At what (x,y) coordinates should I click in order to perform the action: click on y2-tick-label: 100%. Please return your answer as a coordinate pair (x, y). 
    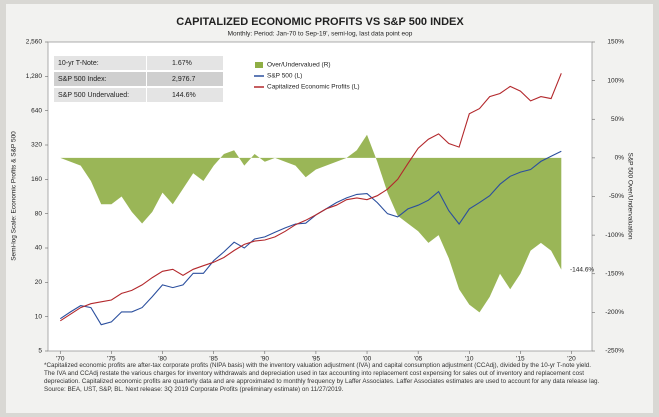
    Looking at the image, I should click on (615, 80).